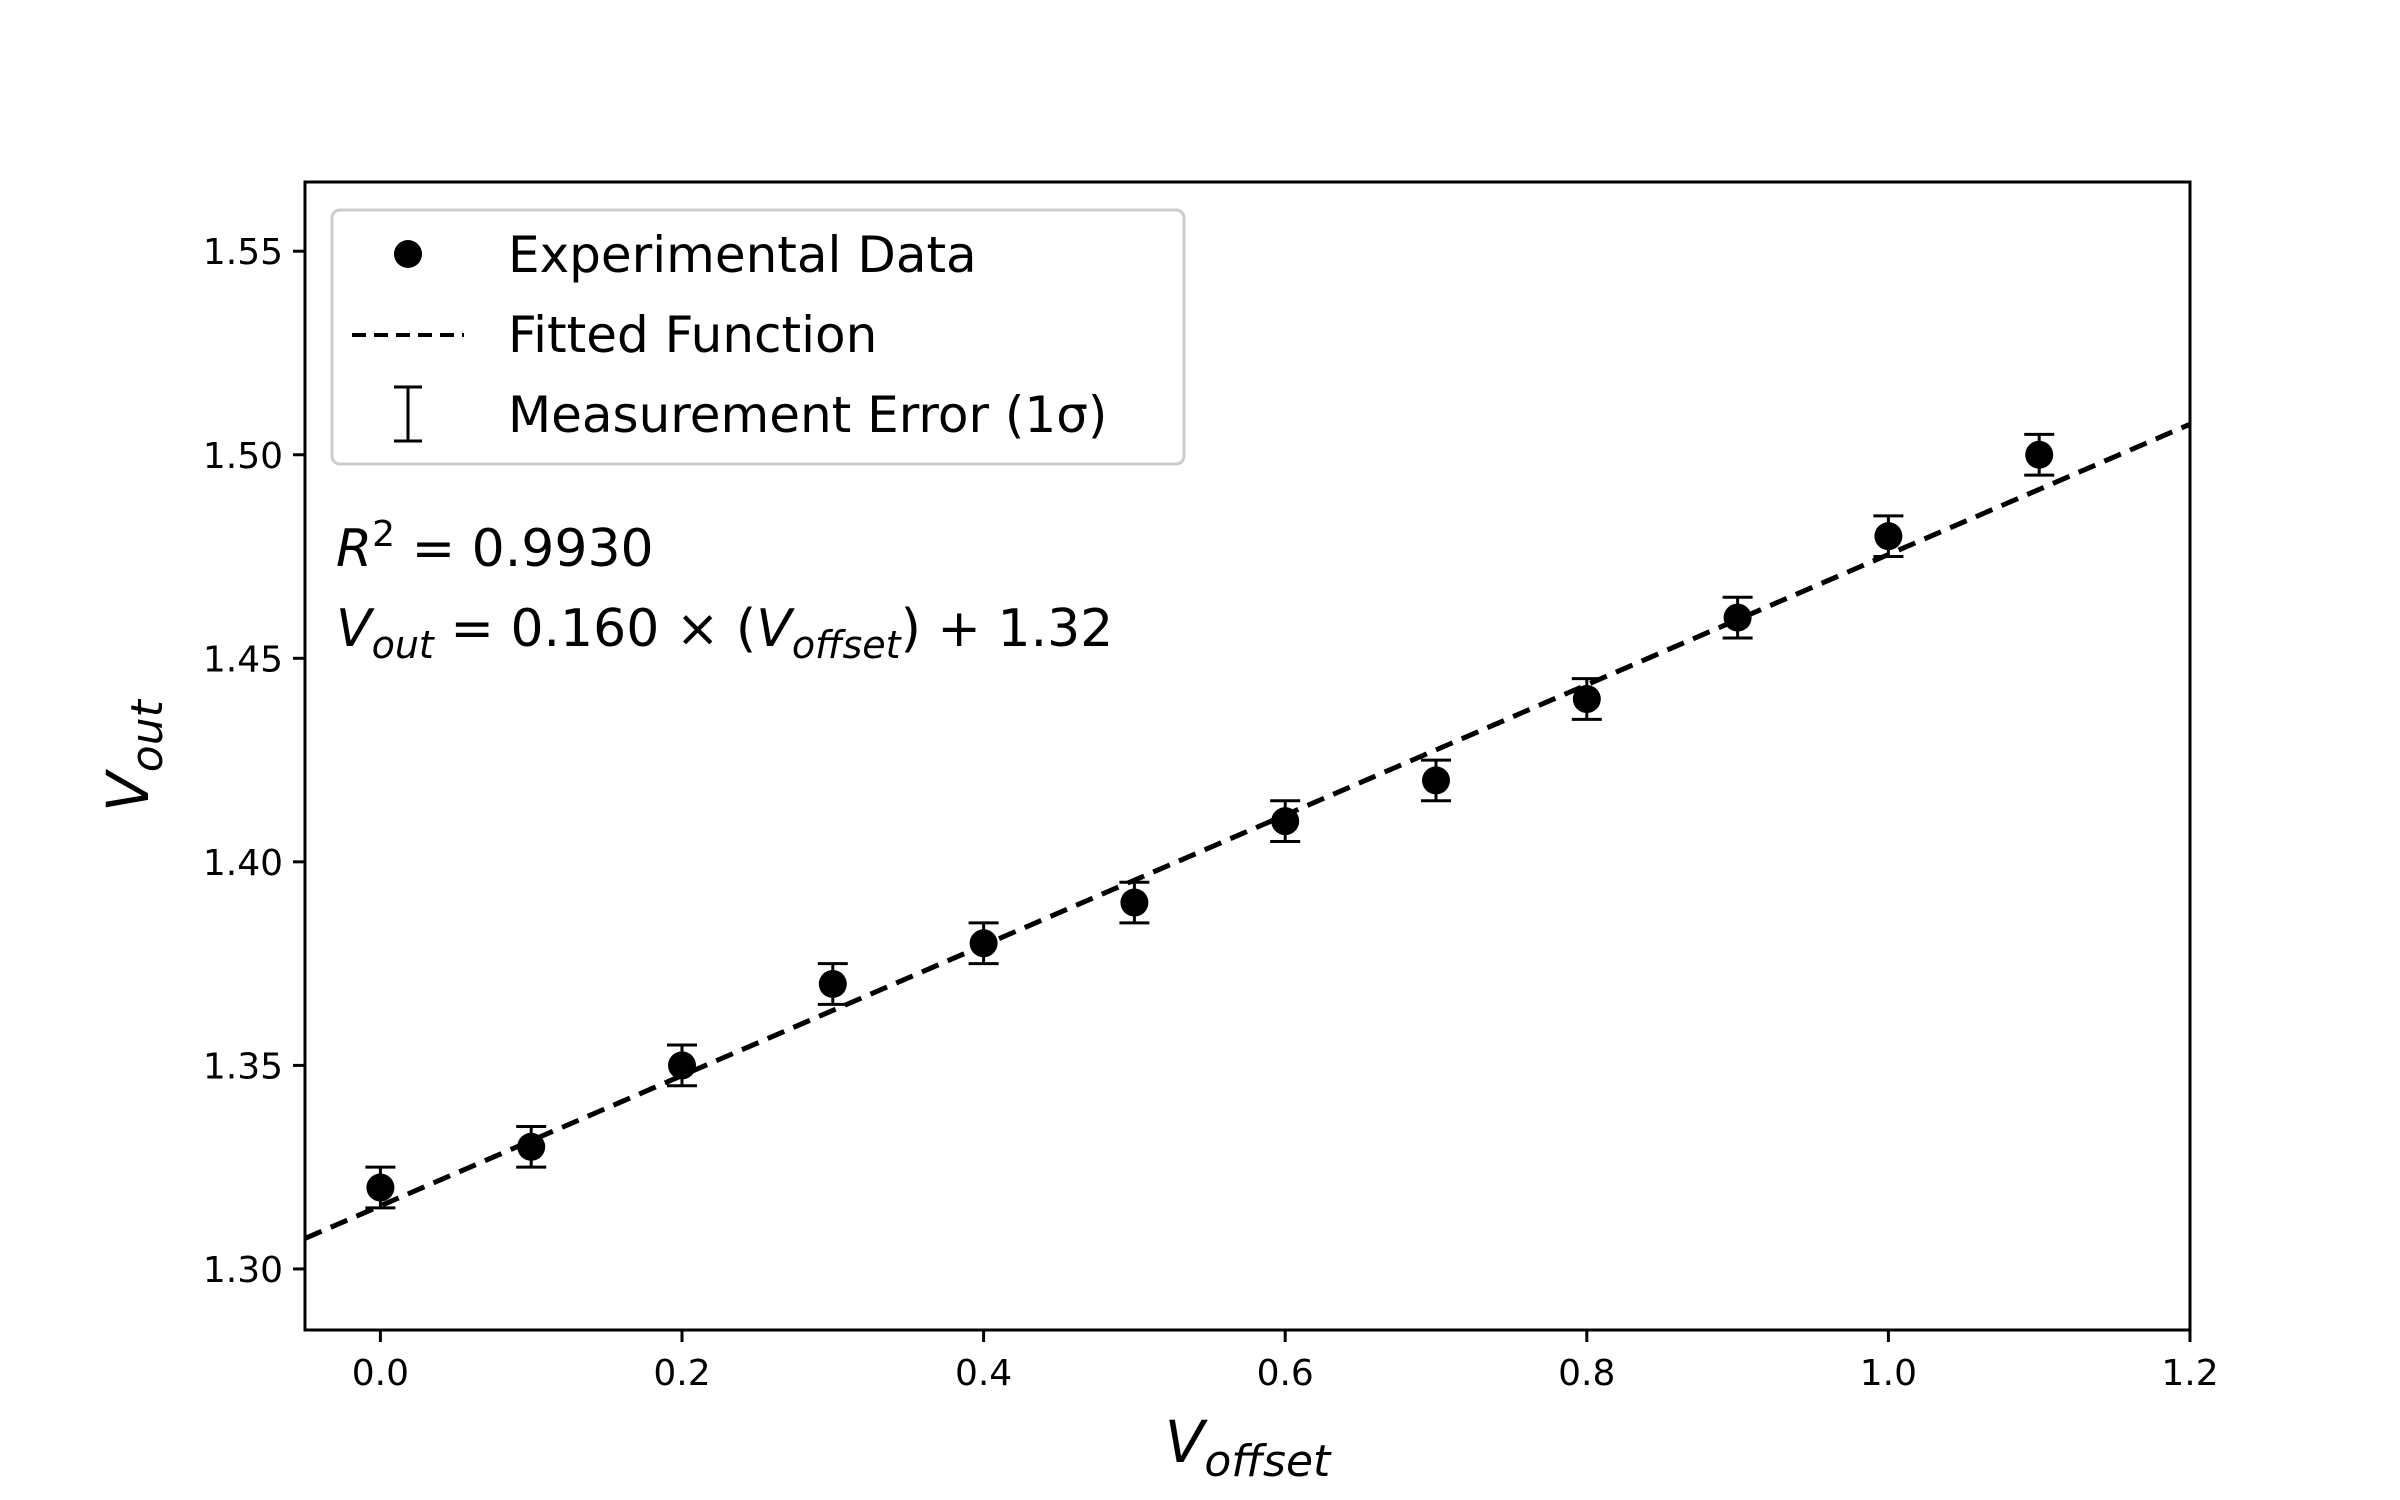  I want to click on eq-lhs: V, so click(355, 629).